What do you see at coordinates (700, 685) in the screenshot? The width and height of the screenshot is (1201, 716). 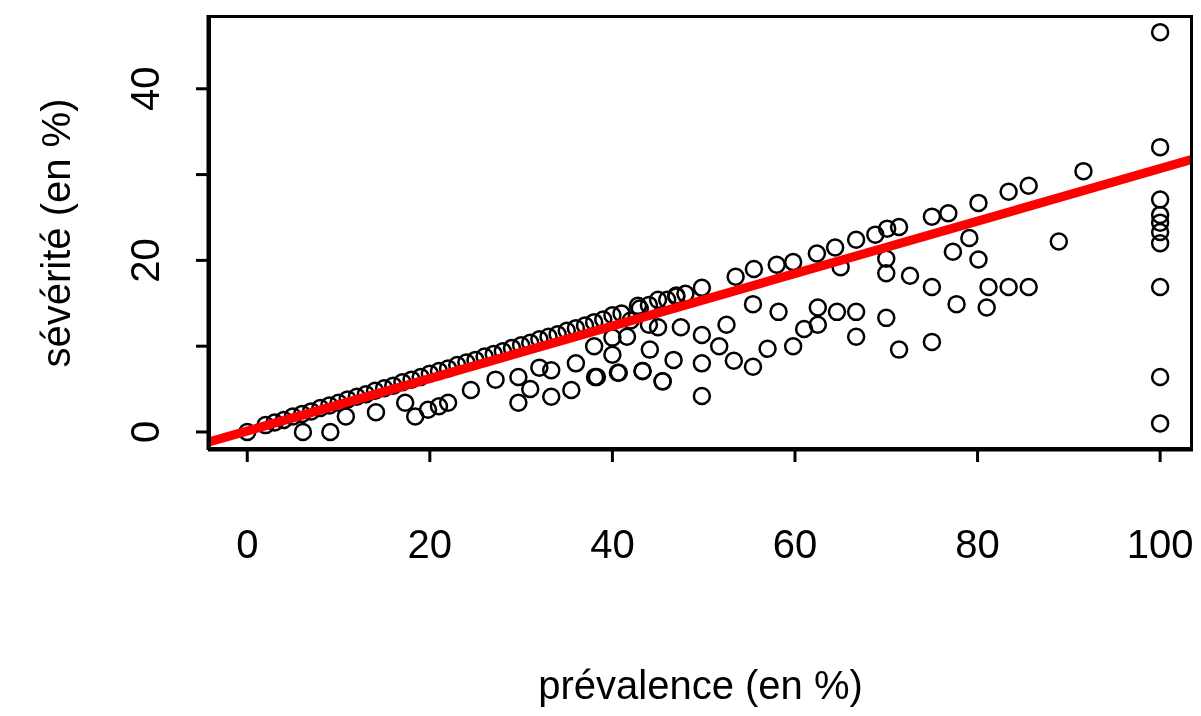 I see `x-axis-title: prévalence (en %)` at bounding box center [700, 685].